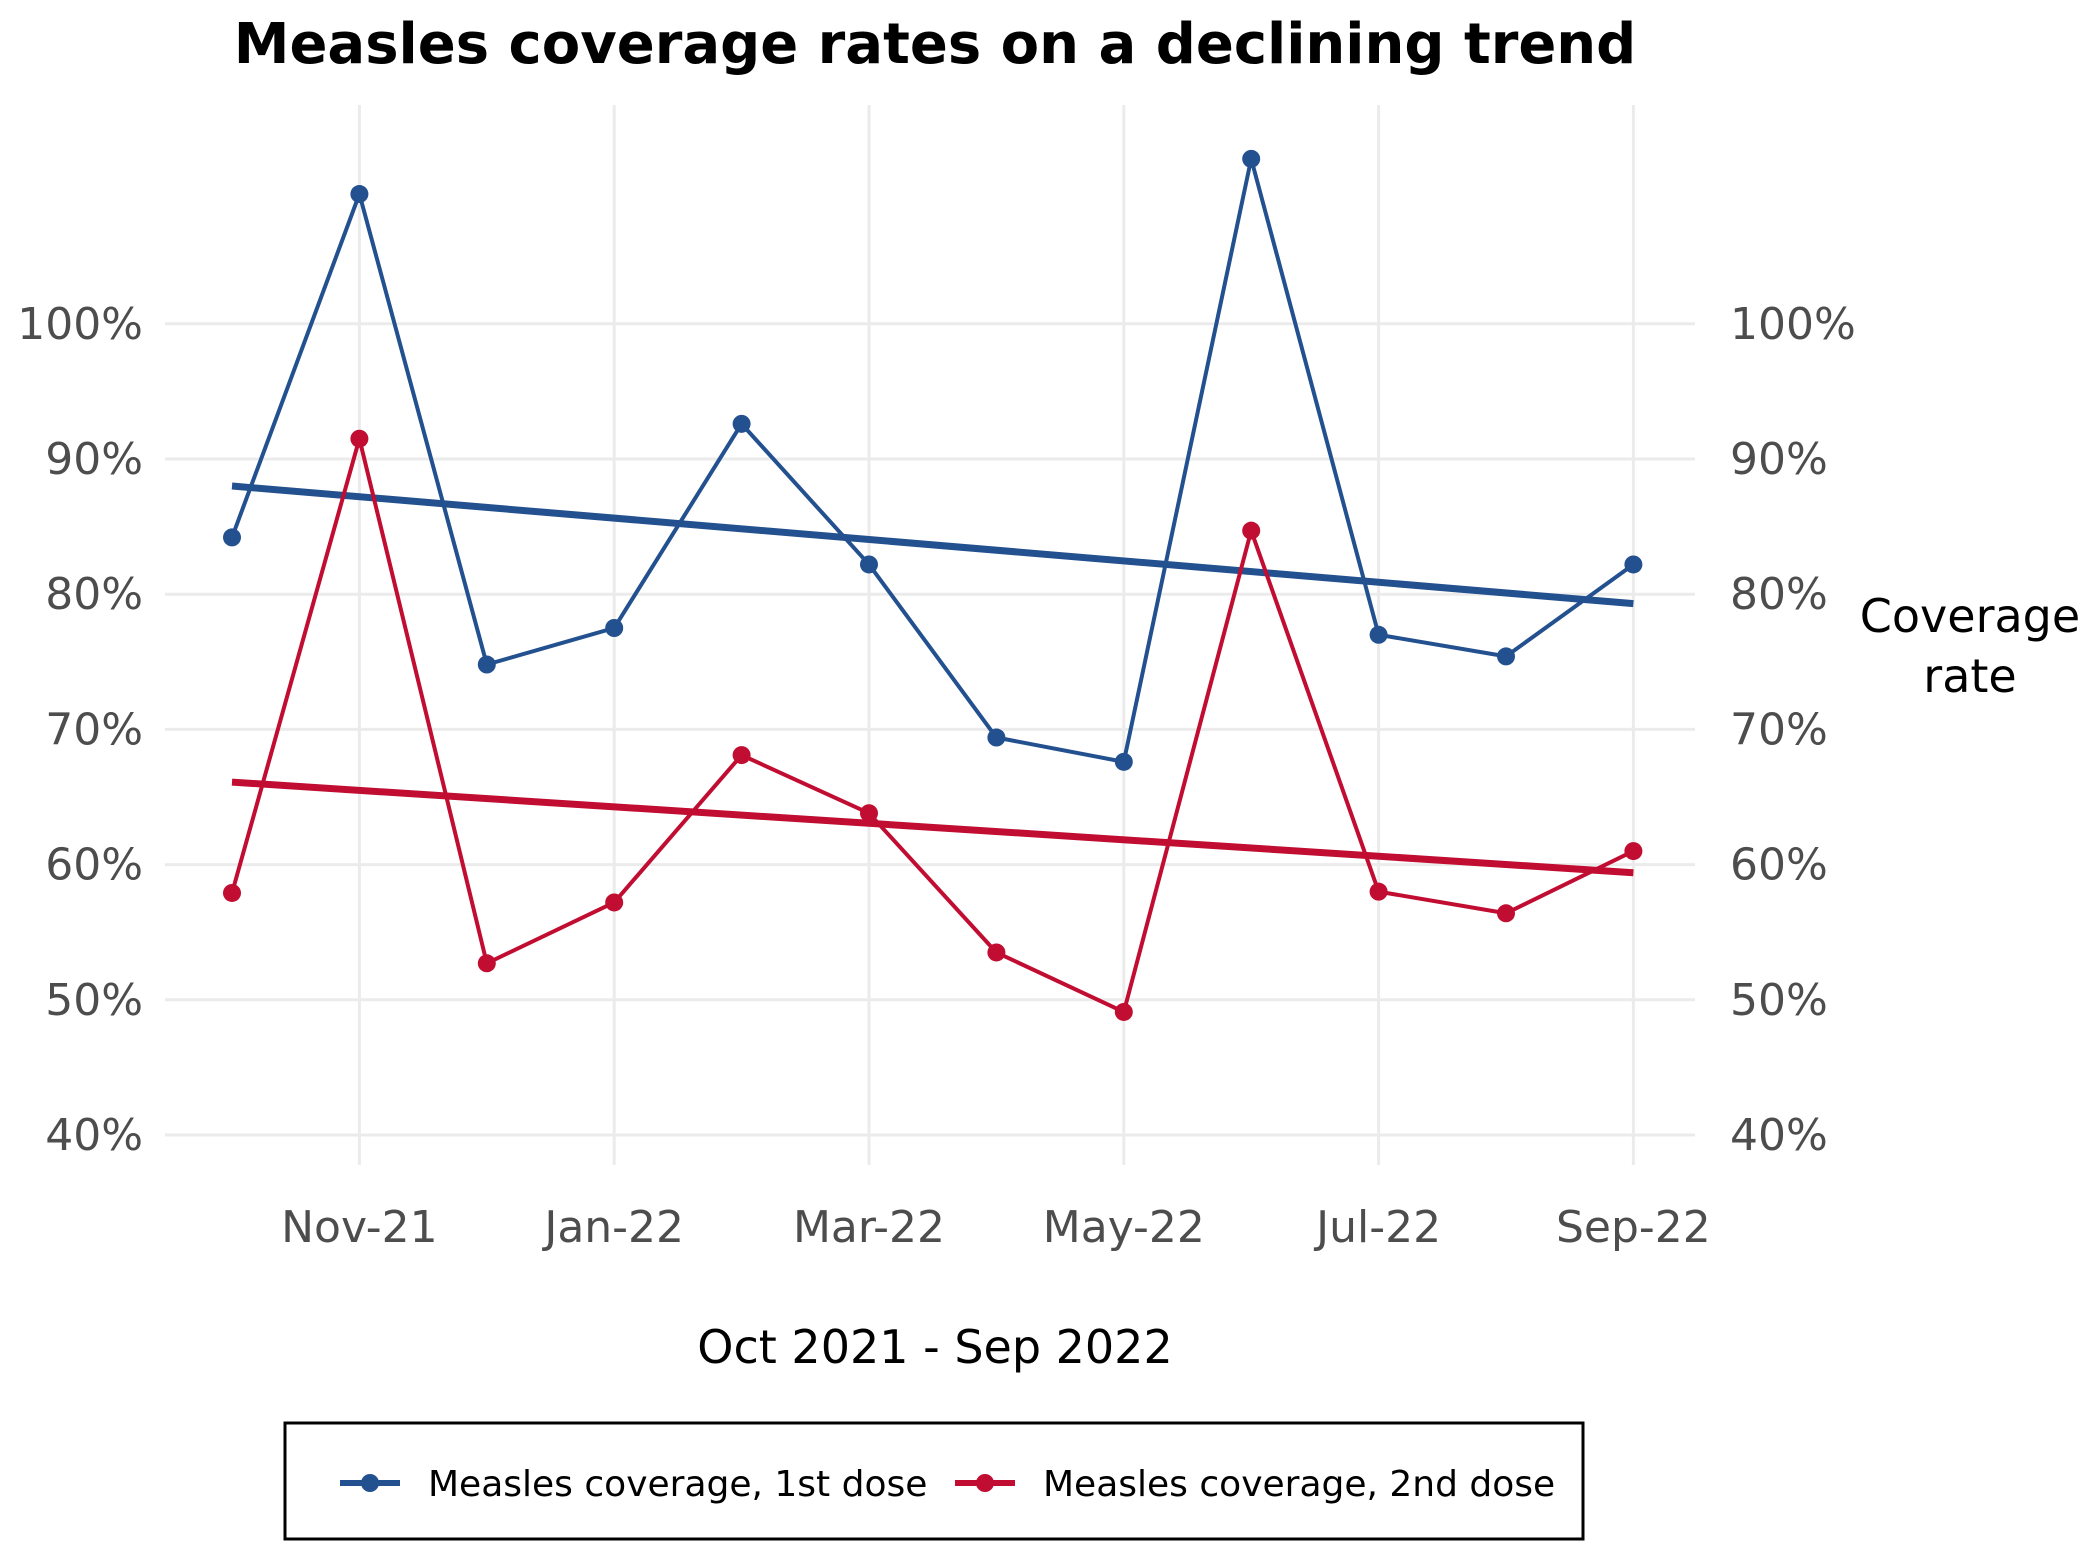  I want to click on y-axis-label-line: Coverage, so click(1970, 616).